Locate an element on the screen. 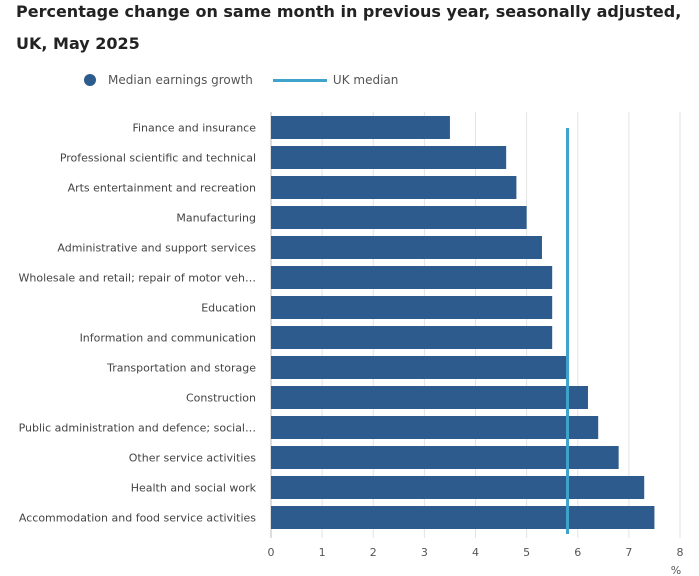 This screenshot has width=699, height=576. x-tick-layer: 0 1 2 3 4 5 6 7 8 is located at coordinates (476, 552).